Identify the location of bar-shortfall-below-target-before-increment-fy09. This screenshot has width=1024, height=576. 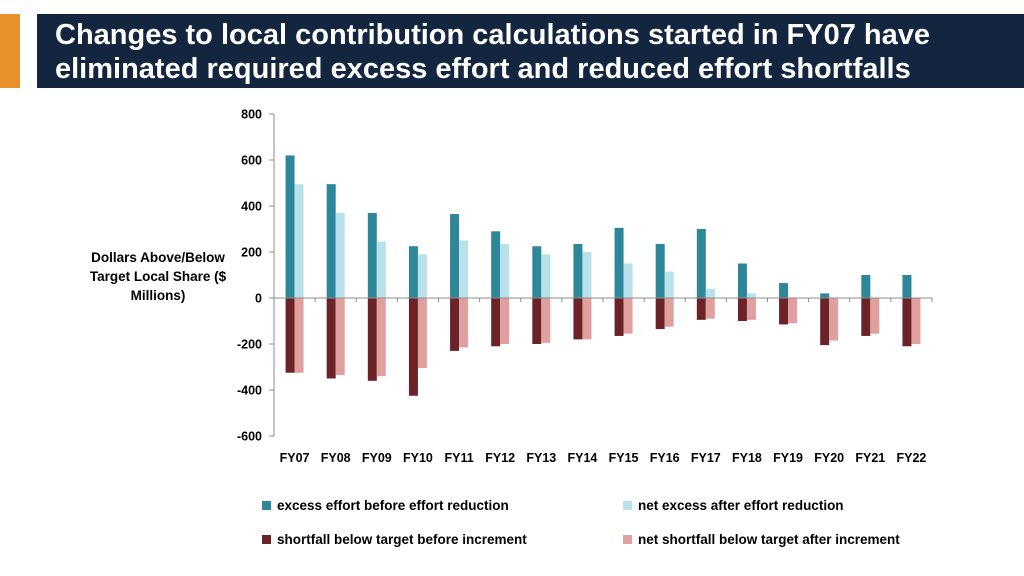
(372, 339).